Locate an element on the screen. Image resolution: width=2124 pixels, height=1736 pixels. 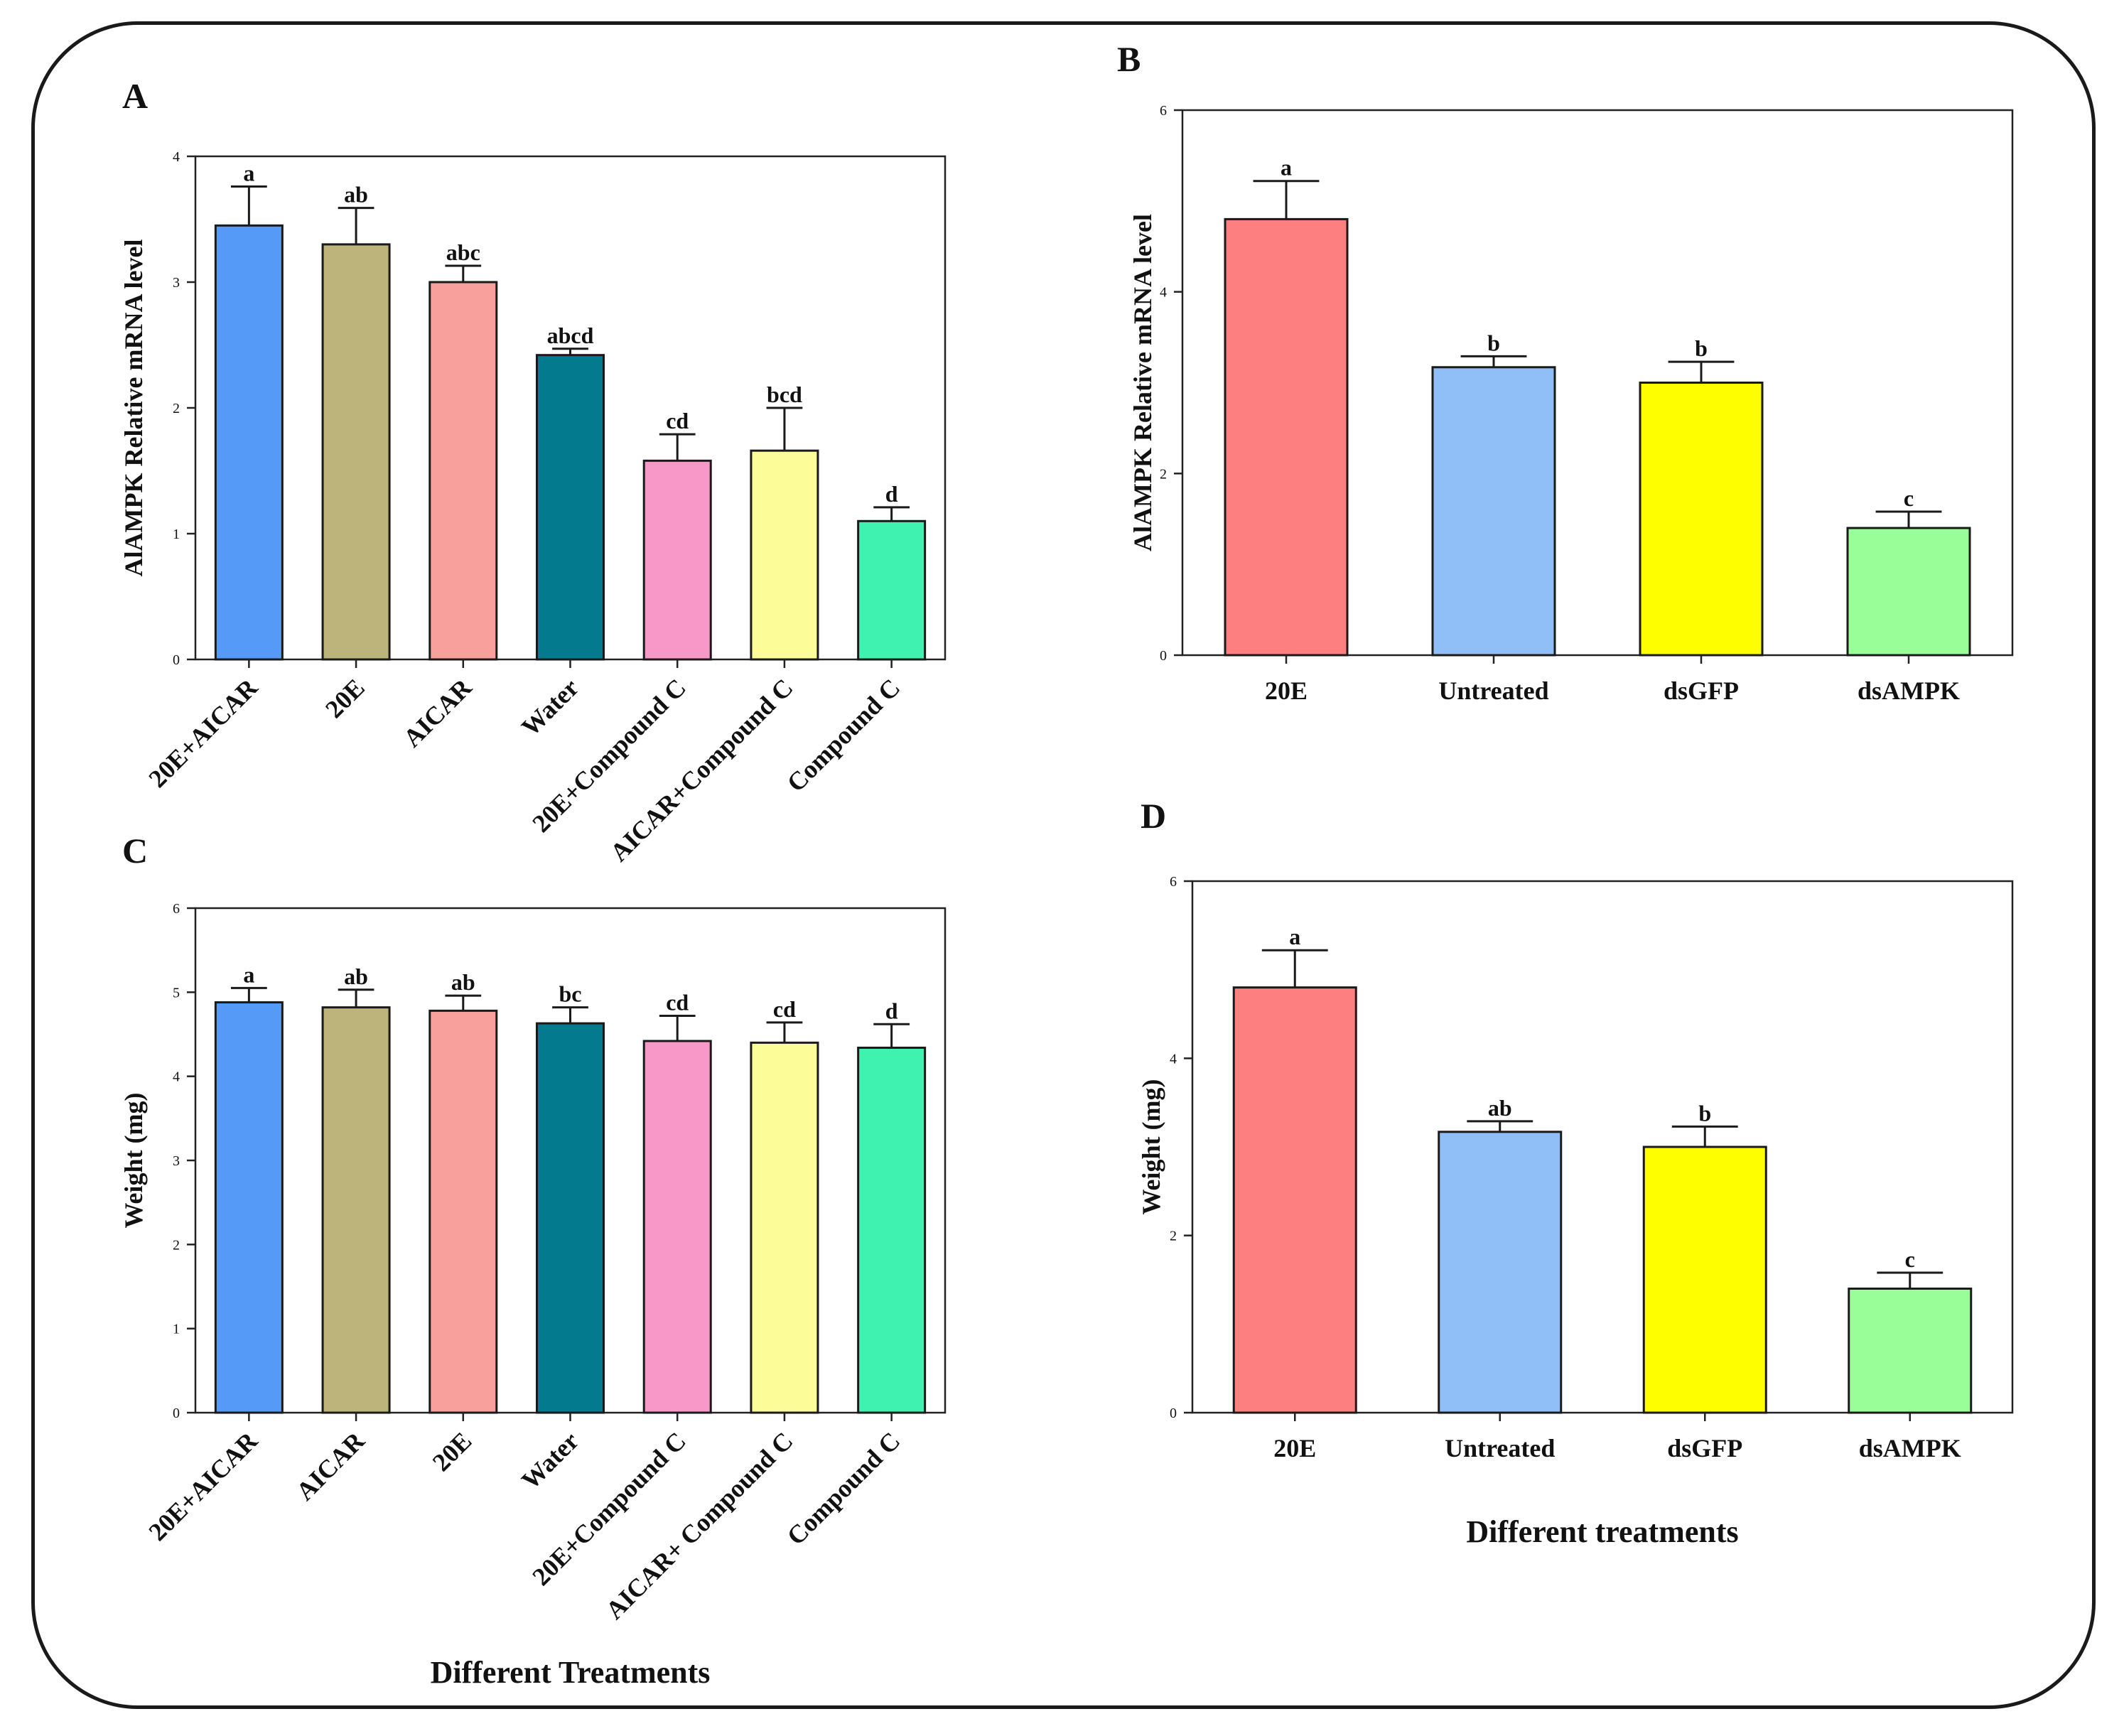
panel-c-ytick-label: 2 is located at coordinates (176, 1245).